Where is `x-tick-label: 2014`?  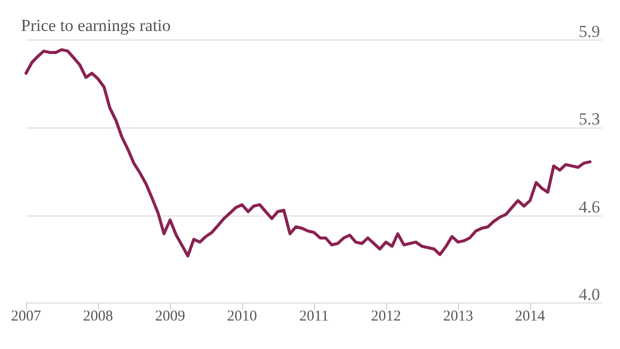
x-tick-label: 2014 is located at coordinates (530, 316).